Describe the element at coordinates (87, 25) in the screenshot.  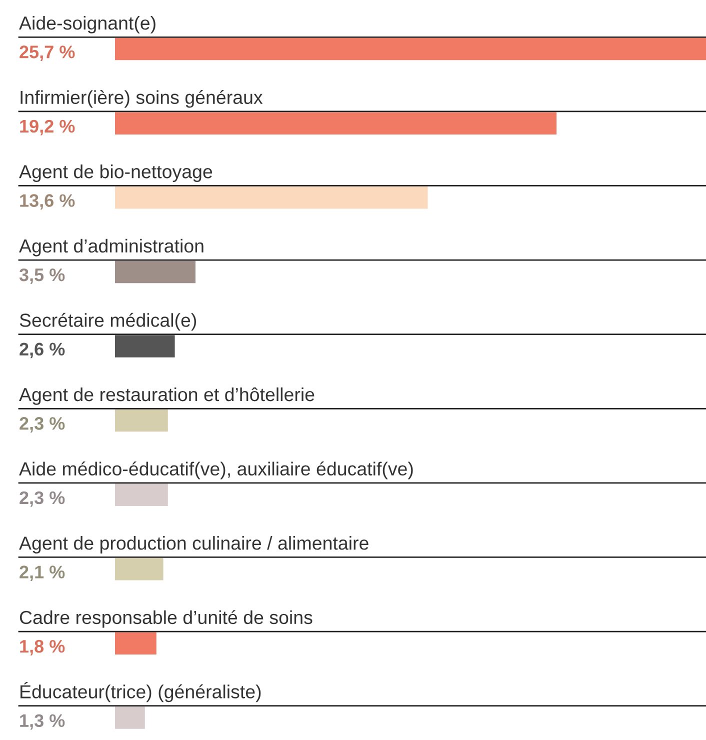
I see `y-tick-label: Aide-soignant(e)` at that location.